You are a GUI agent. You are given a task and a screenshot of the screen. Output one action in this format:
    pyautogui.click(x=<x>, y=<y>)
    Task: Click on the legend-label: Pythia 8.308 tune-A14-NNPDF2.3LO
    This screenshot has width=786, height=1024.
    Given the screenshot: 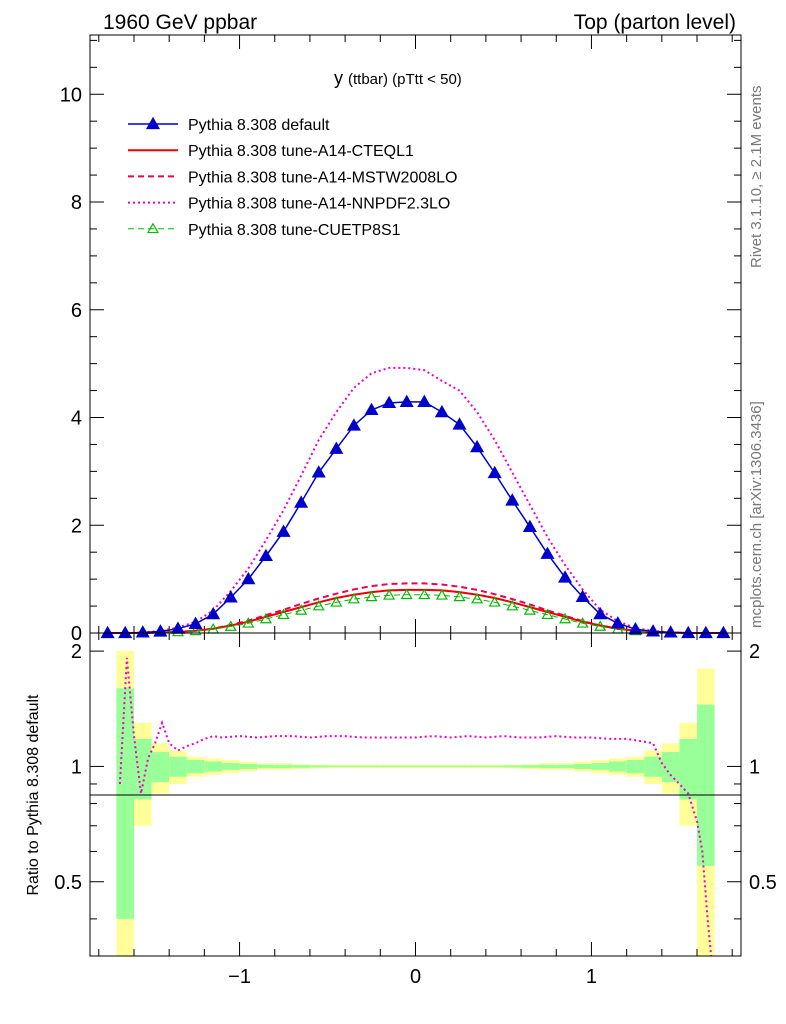 What is the action you would take?
    pyautogui.click(x=319, y=204)
    